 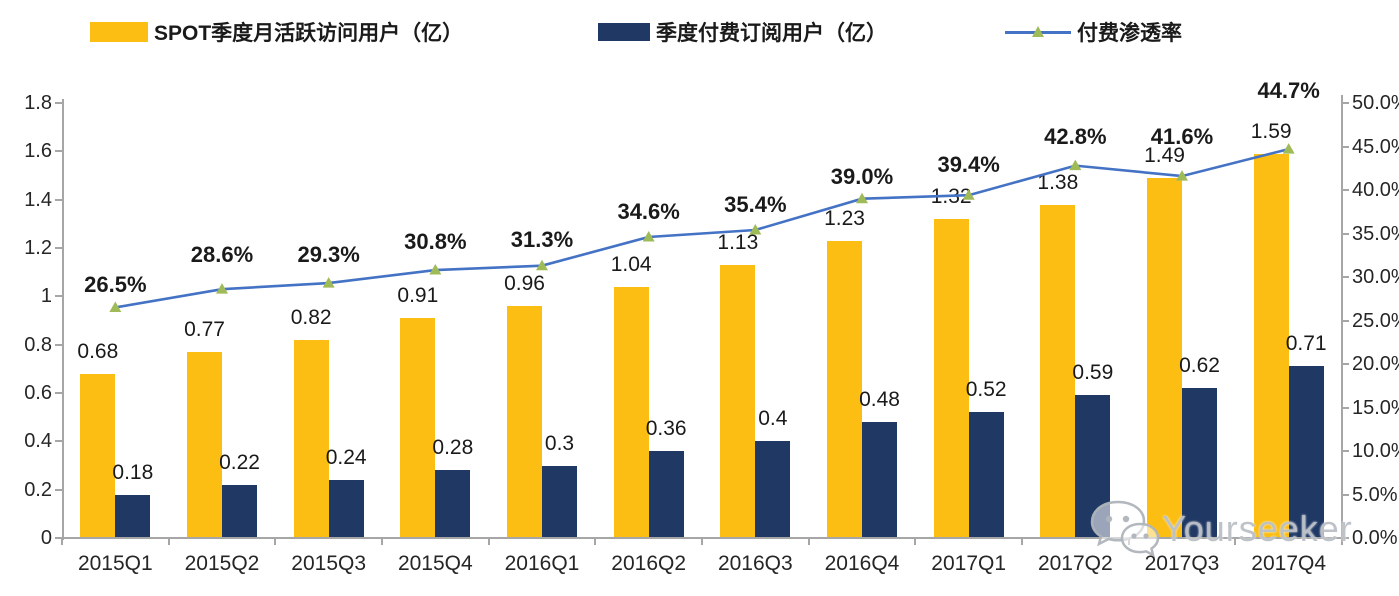 What do you see at coordinates (1289, 563) in the screenshot?
I see `x-axis-label: 2017Q4` at bounding box center [1289, 563].